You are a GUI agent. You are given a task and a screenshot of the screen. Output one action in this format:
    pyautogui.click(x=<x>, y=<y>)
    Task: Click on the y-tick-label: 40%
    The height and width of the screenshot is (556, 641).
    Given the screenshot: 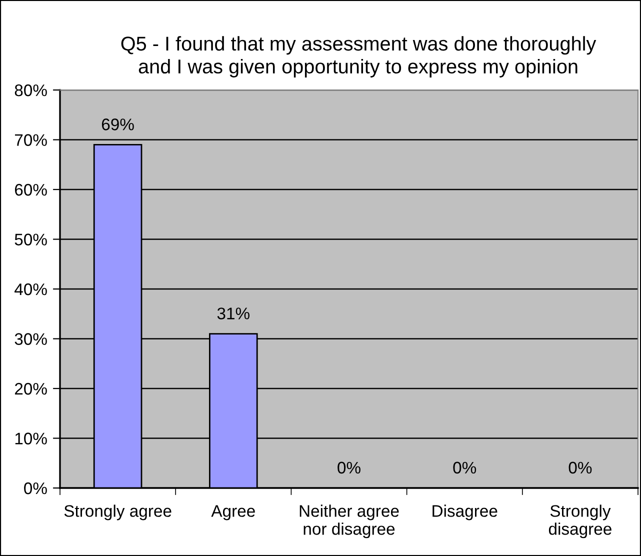 What is the action you would take?
    pyautogui.click(x=30, y=289)
    